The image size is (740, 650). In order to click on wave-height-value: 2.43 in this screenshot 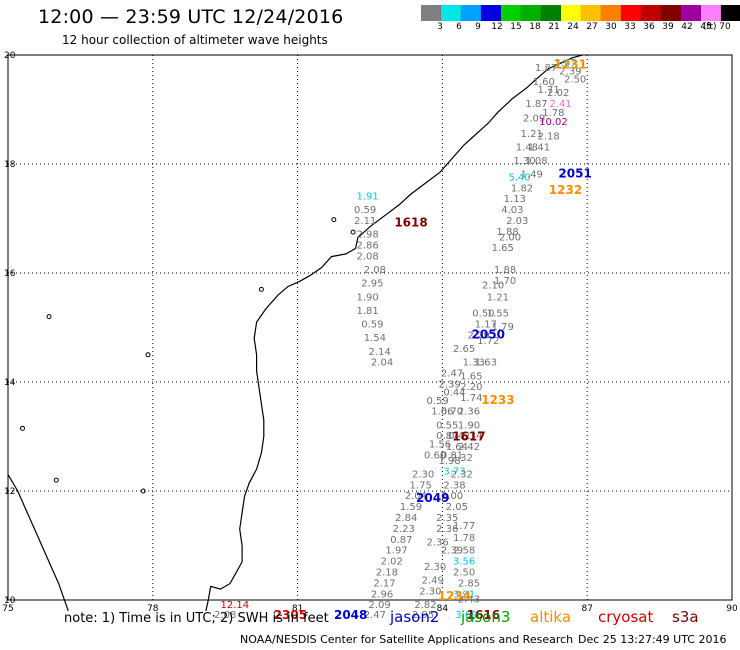, I will do `click(469, 600)`.